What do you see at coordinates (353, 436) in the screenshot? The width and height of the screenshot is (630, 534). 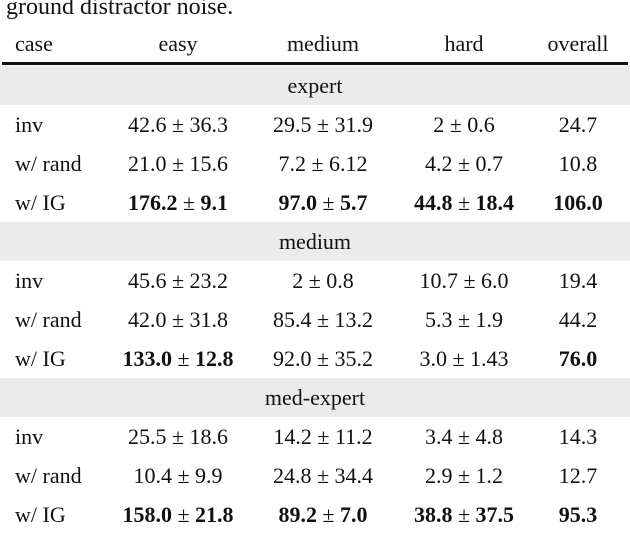 I see `std-value: 11.2` at bounding box center [353, 436].